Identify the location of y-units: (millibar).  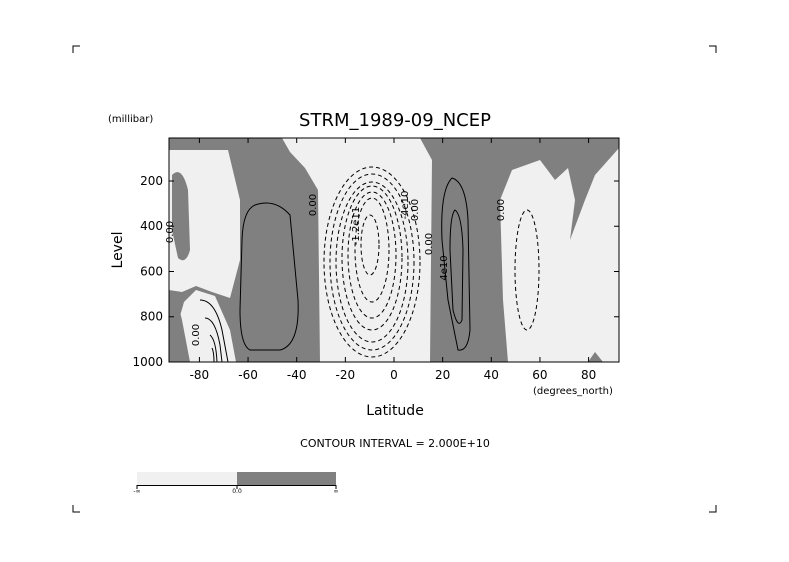
(130, 119).